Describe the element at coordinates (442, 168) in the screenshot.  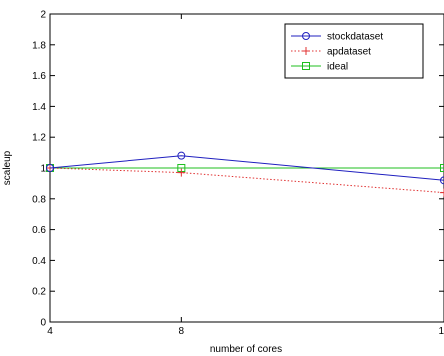
I see `data-point-ideal` at that location.